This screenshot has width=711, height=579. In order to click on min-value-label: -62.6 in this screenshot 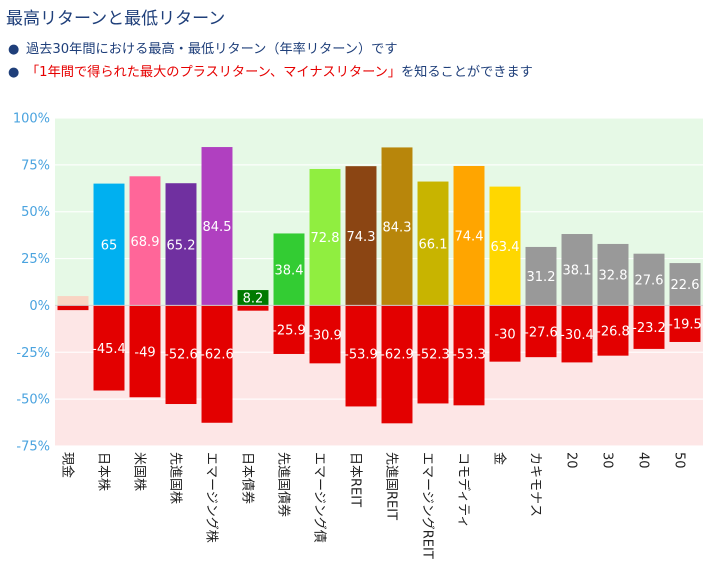, I will do `click(217, 354)`.